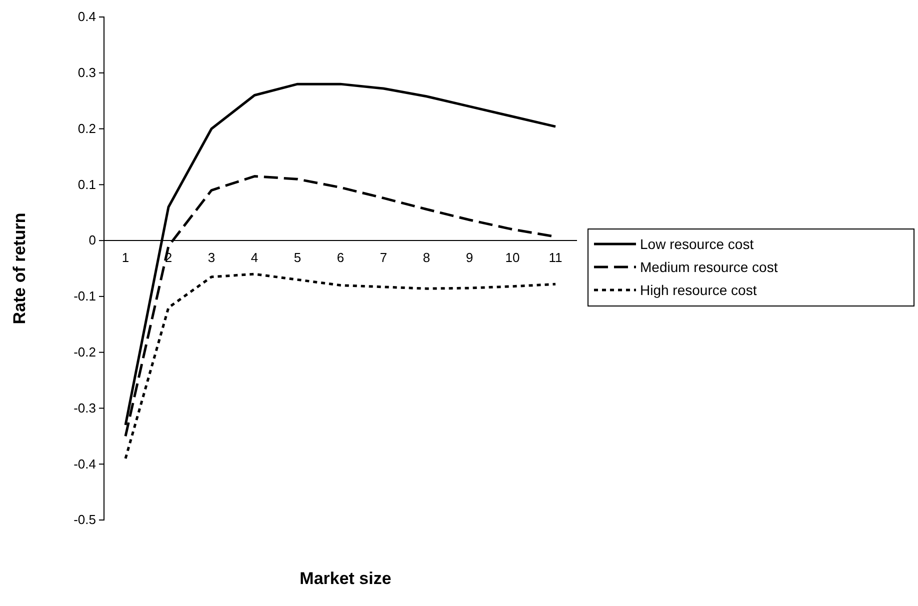 The height and width of the screenshot is (606, 918). Describe the element at coordinates (709, 267) in the screenshot. I see `legend-label: Medium resource cost` at that location.